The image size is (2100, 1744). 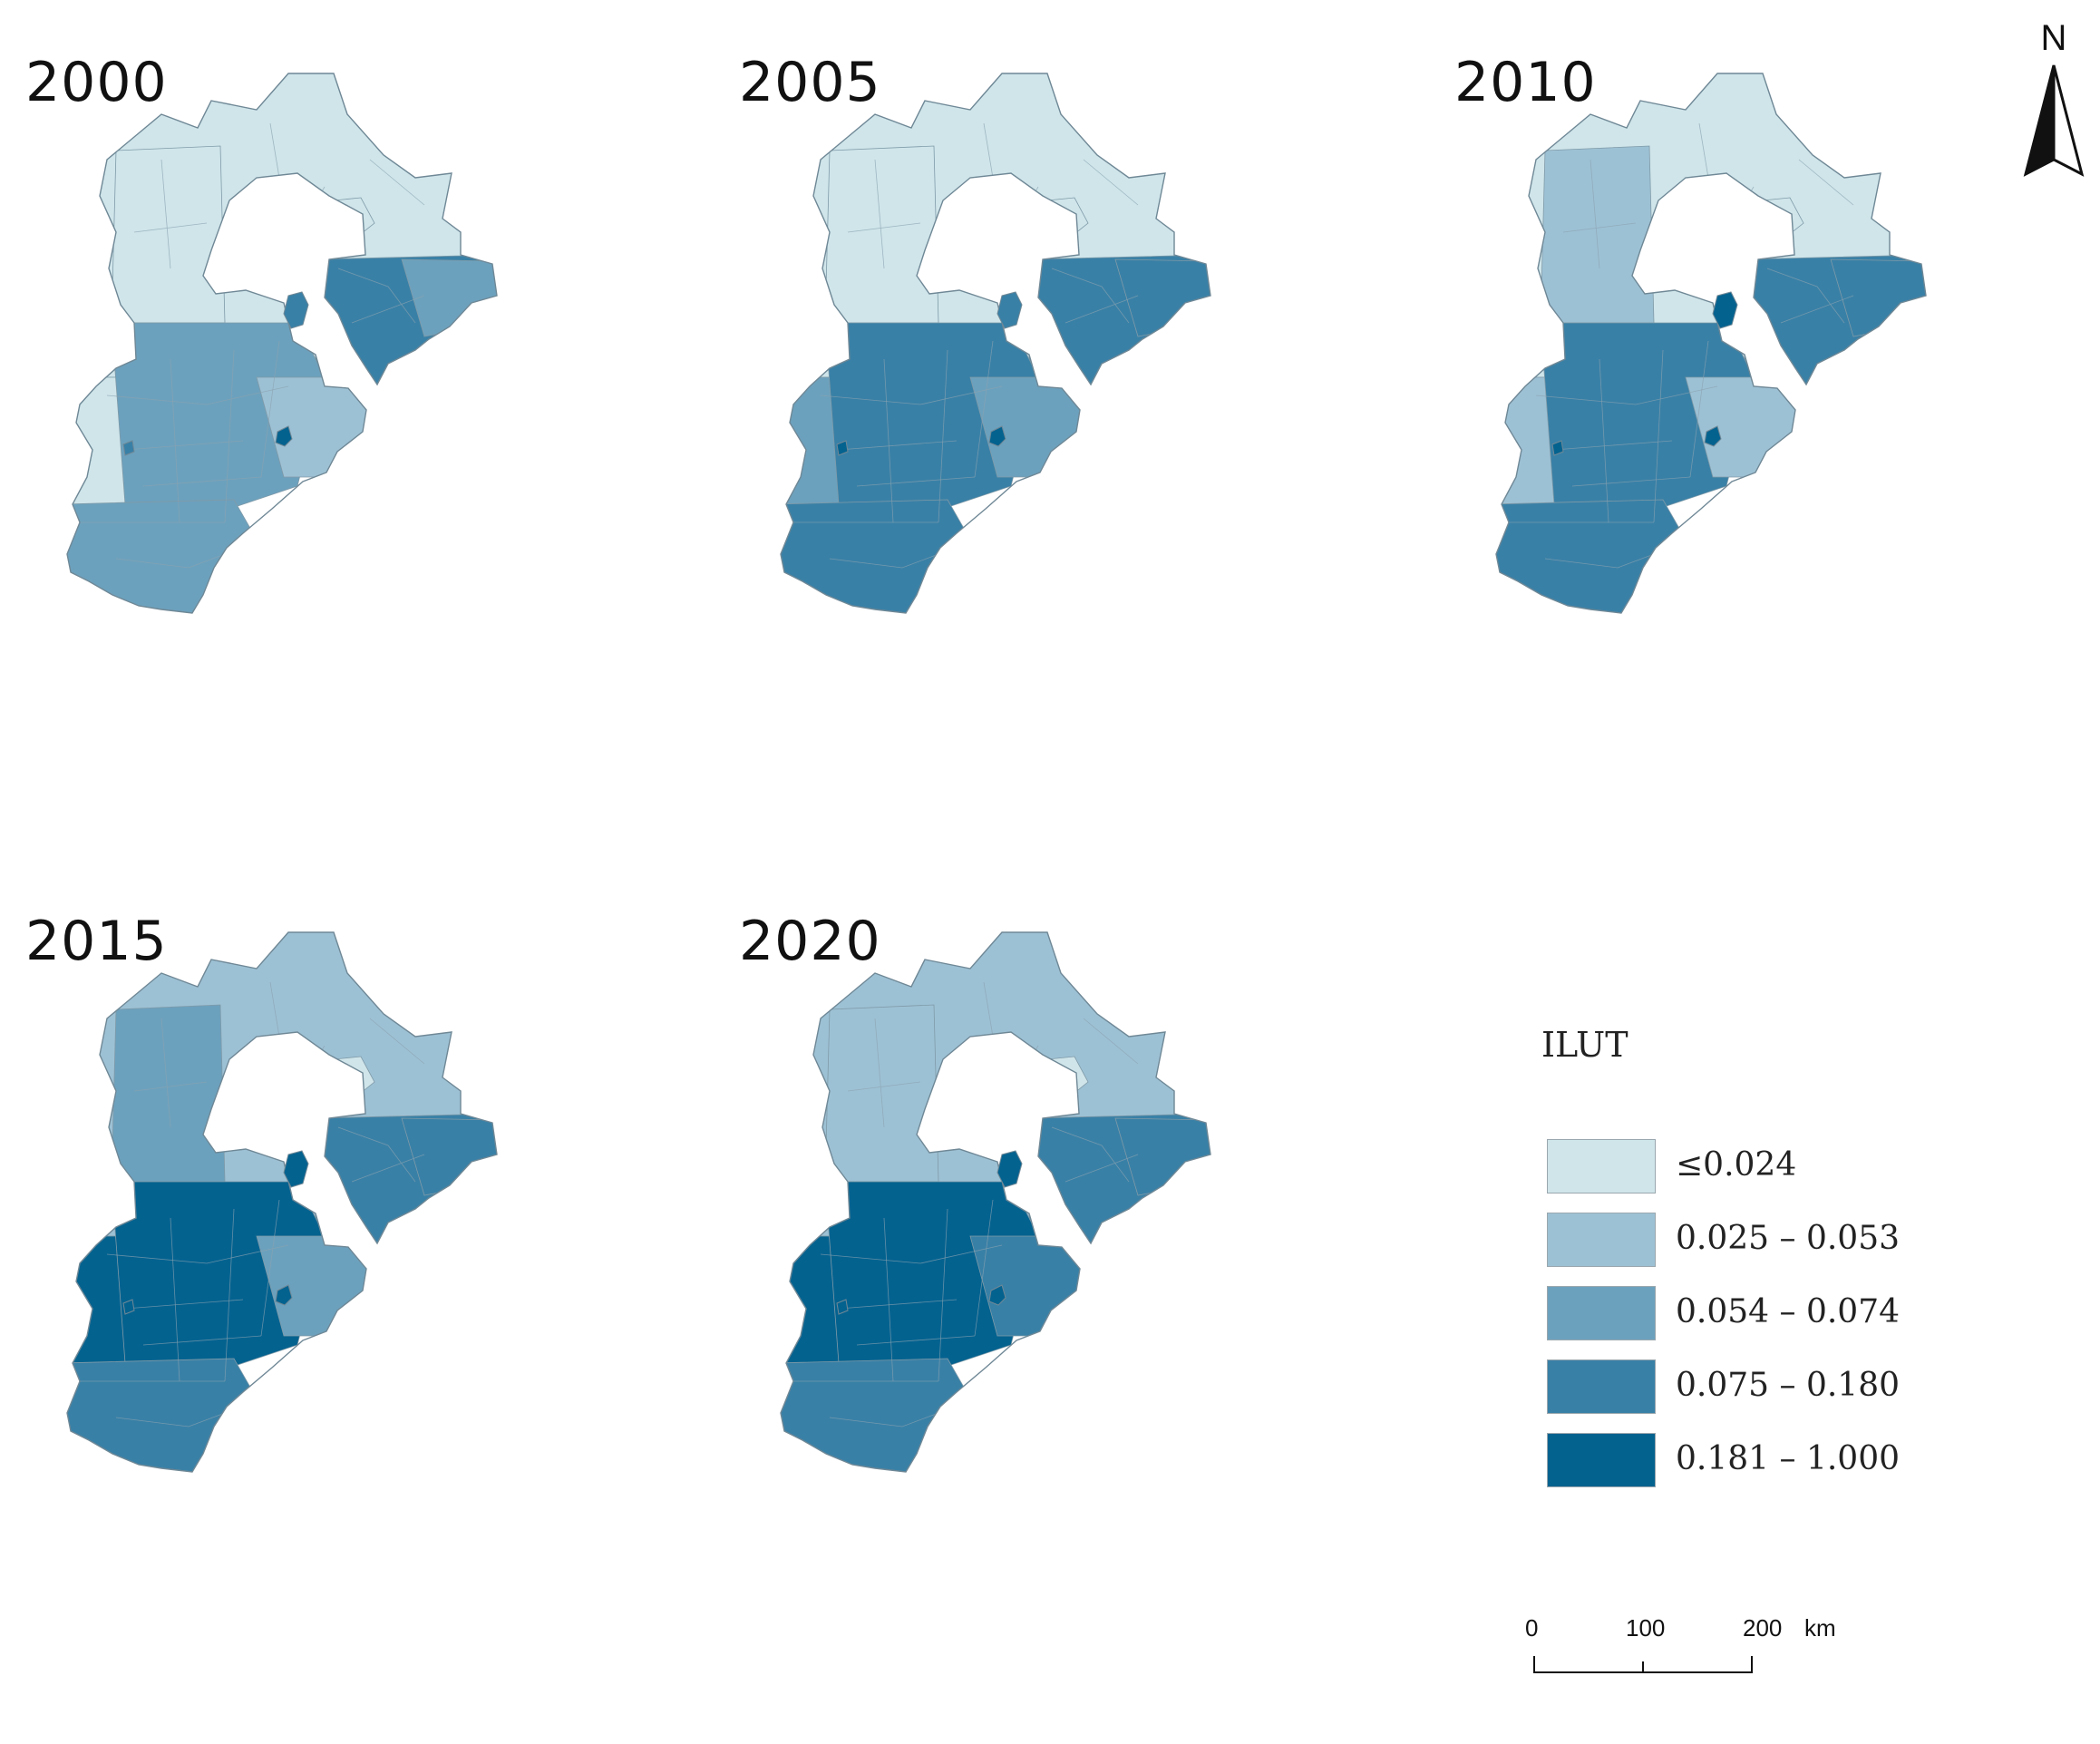 I want to click on north-label: N, so click(x=2053, y=38).